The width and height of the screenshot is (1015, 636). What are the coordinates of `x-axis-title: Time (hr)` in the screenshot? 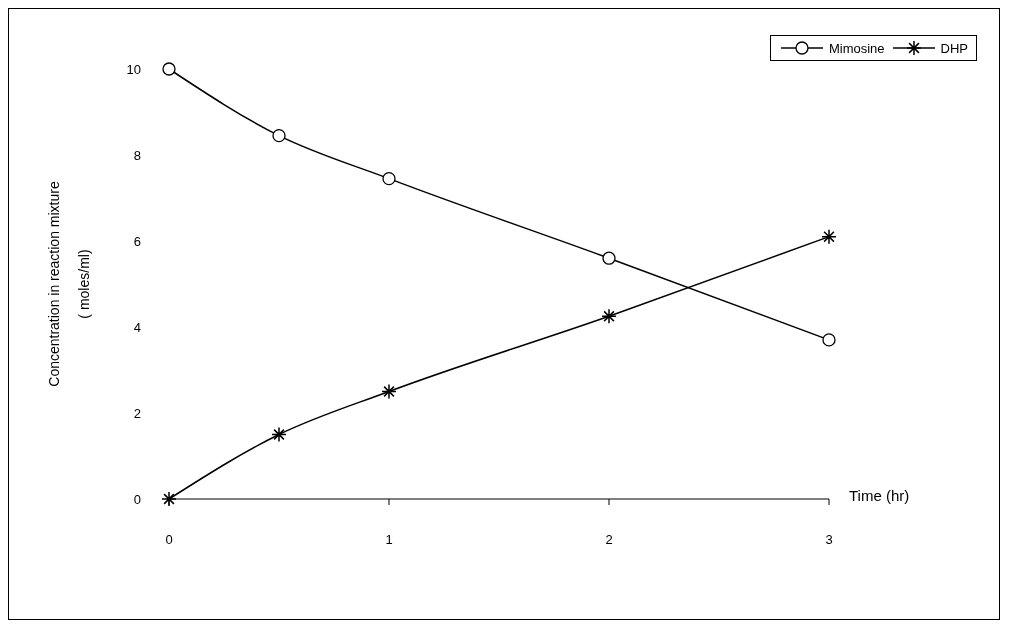 It's located at (879, 496).